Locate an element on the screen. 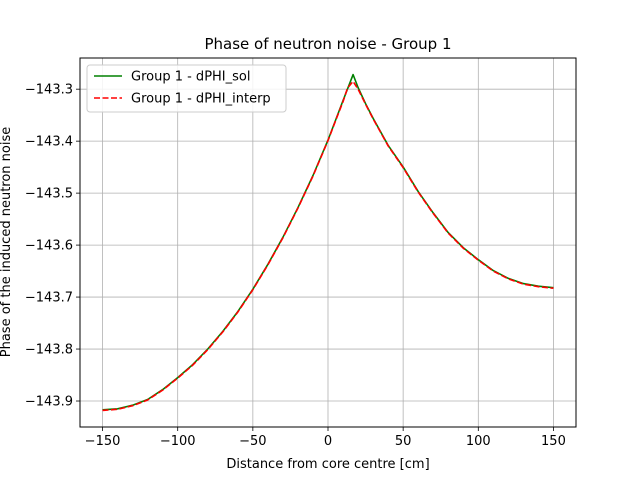 This screenshot has width=640, height=480. legend-label: Group 1 - dPHI_interp is located at coordinates (201, 99).